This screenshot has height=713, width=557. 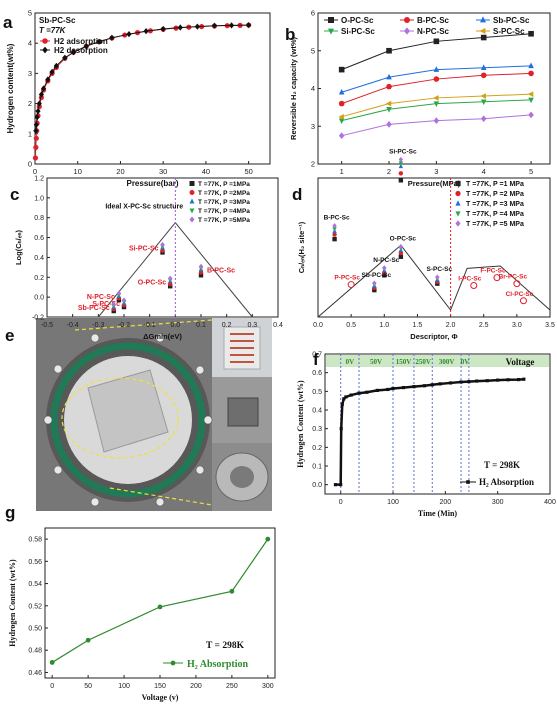 What do you see at coordinates (520, 294) in the screenshot?
I see `material-label: Cl-PC-Sc` at bounding box center [520, 294].